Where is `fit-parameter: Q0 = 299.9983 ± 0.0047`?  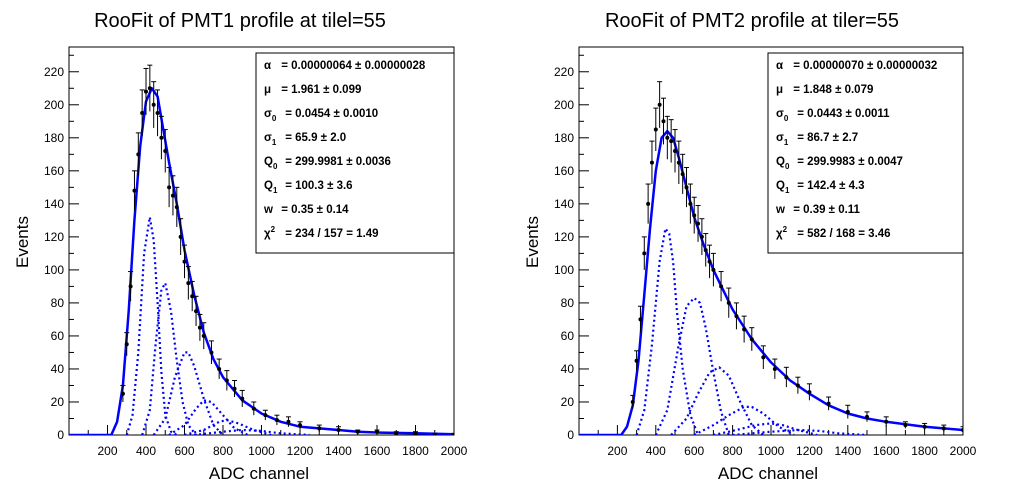
fit-parameter: Q0 = 299.9983 ± 0.0047 is located at coordinates (839, 163).